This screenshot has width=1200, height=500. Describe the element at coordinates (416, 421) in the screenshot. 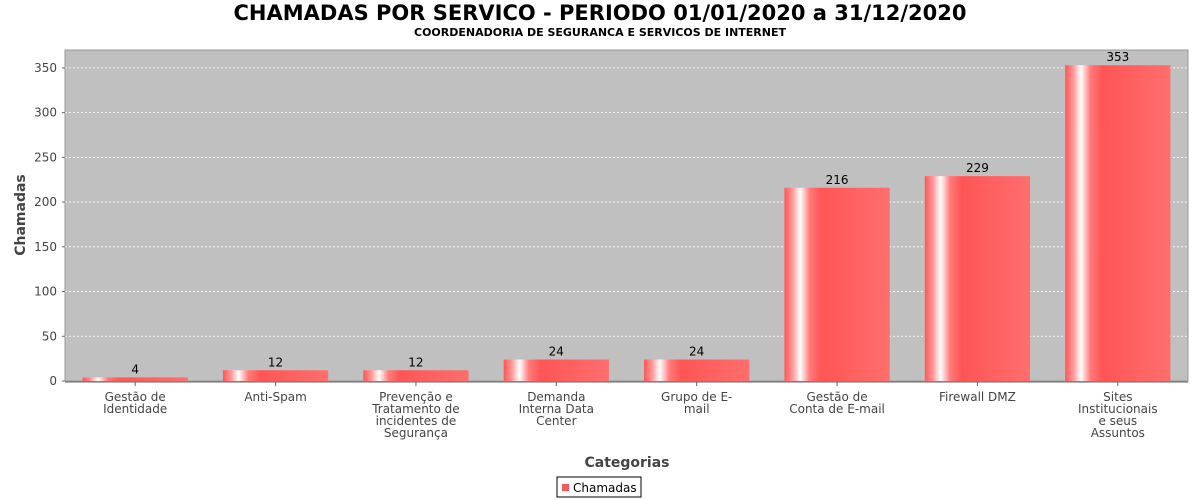

I see `category-label: incidentes de` at that location.